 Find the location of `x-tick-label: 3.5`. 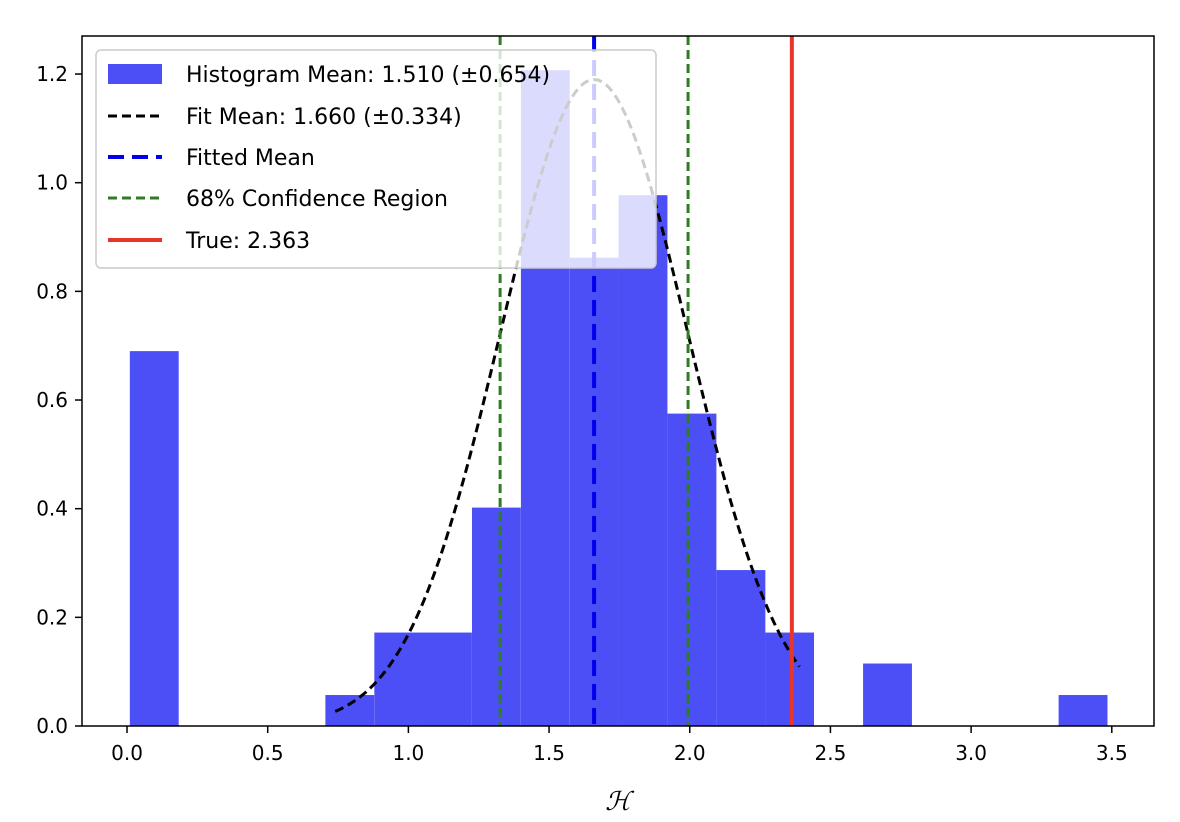

x-tick-label: 3.5 is located at coordinates (1112, 753).